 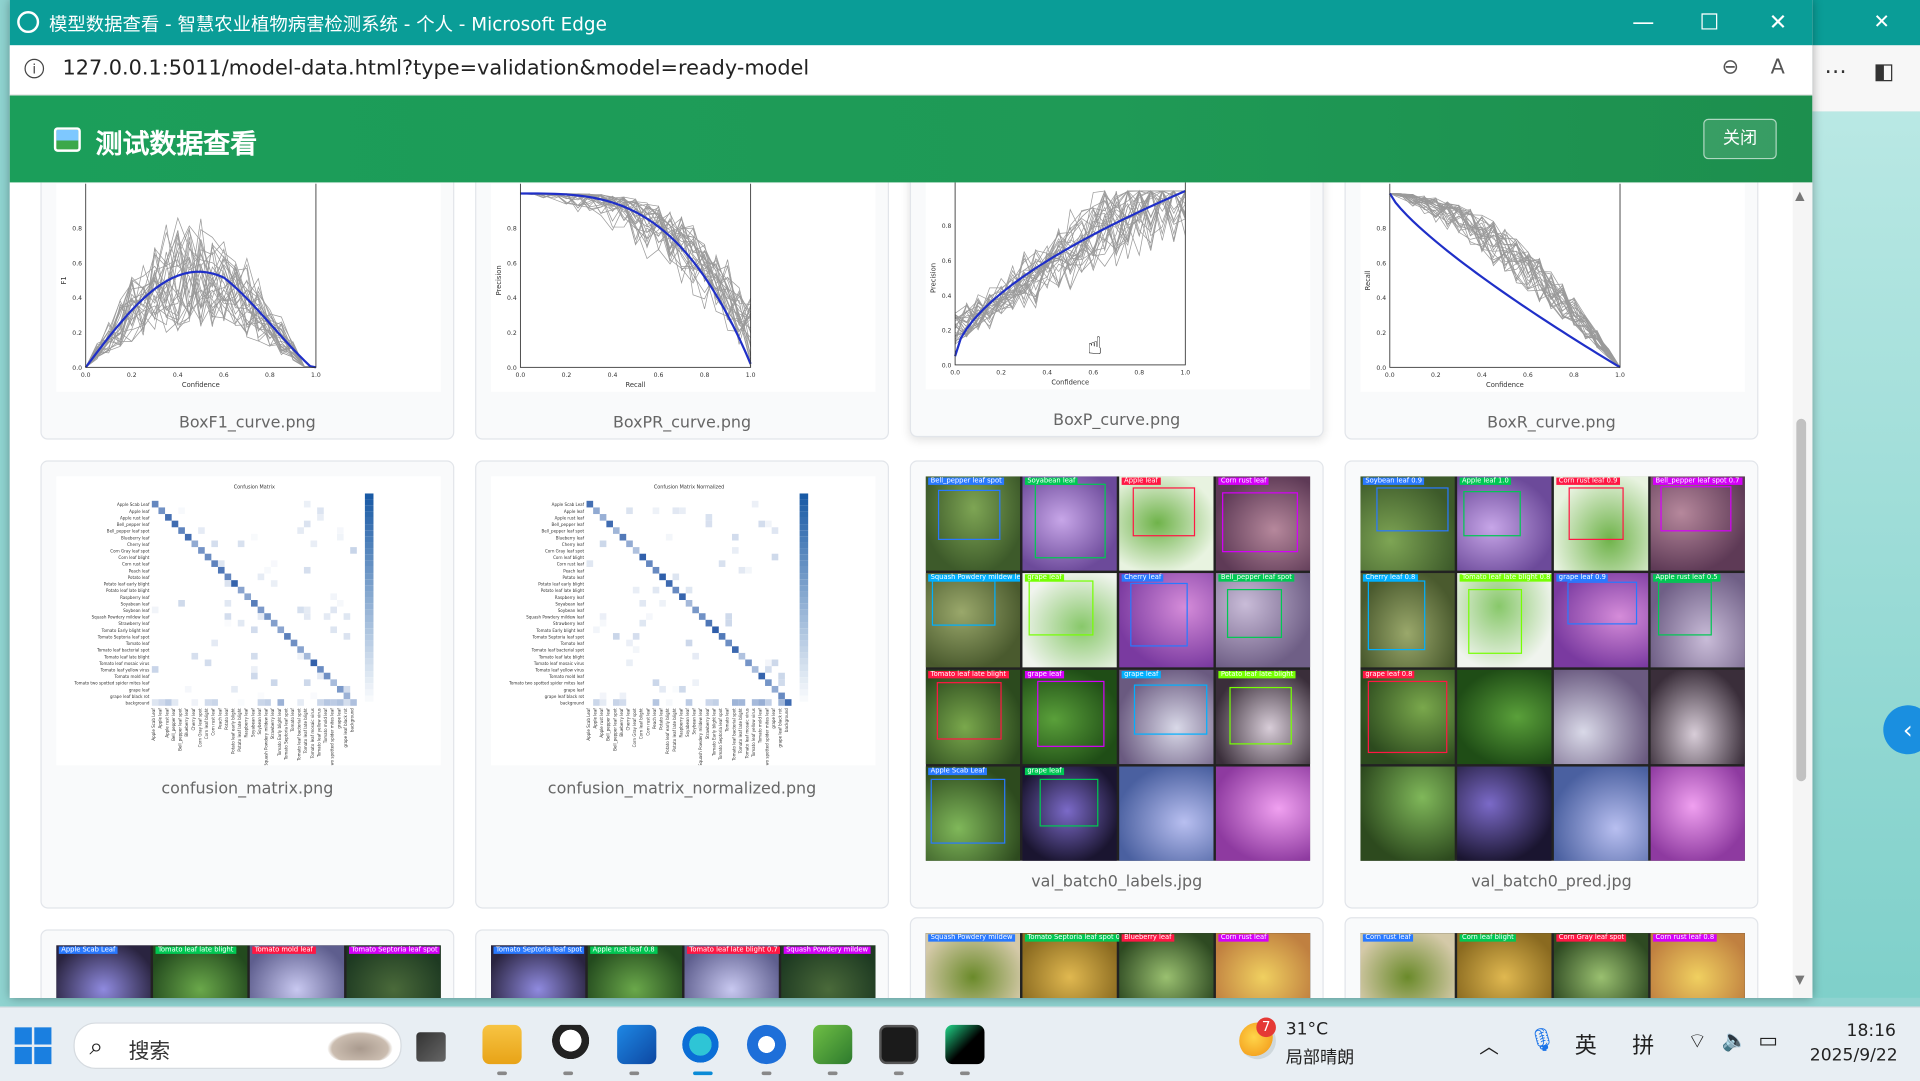 I want to click on tool-app-icon, so click(x=833, y=1044).